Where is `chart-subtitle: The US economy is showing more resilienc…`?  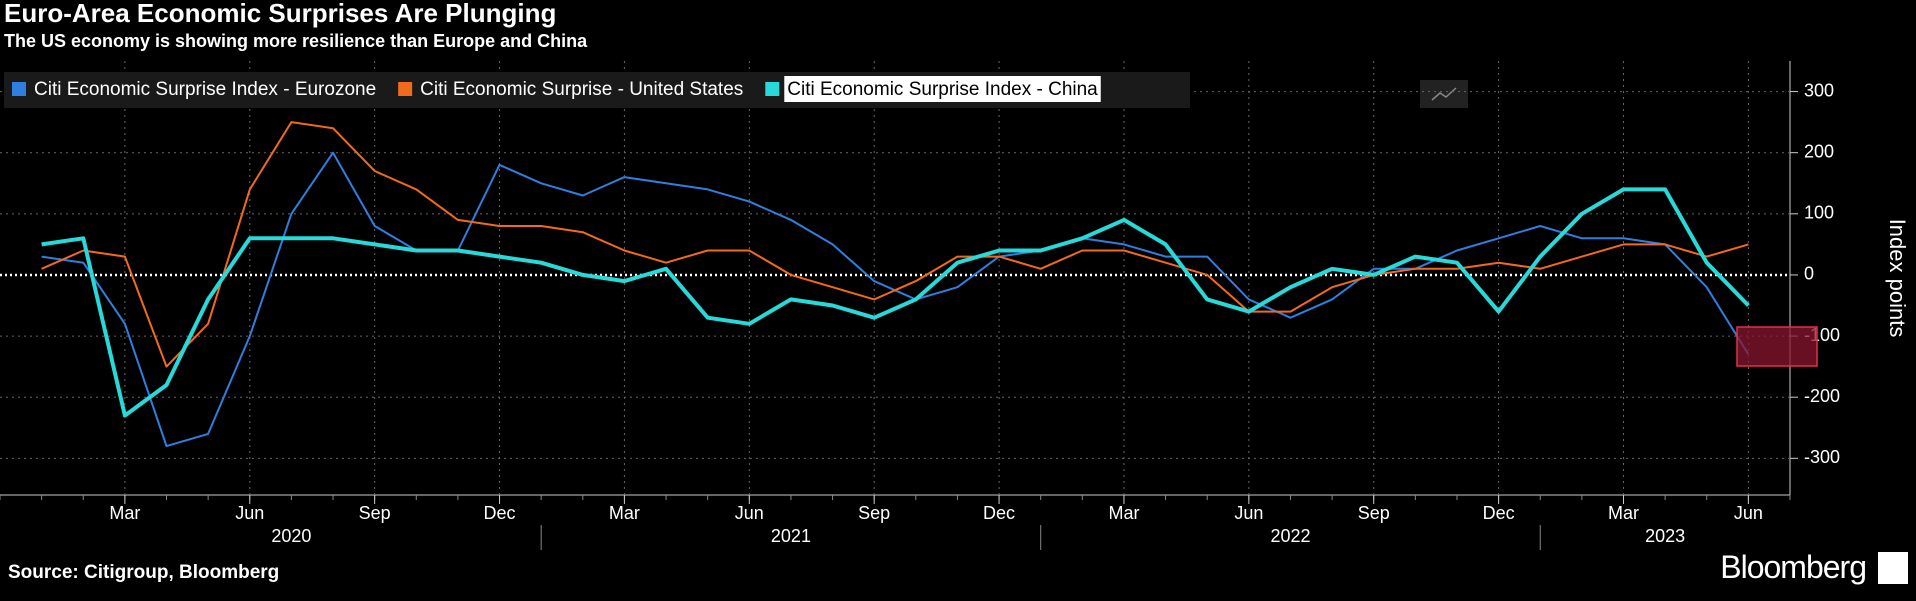 chart-subtitle: The US economy is showing more resilienc… is located at coordinates (296, 41).